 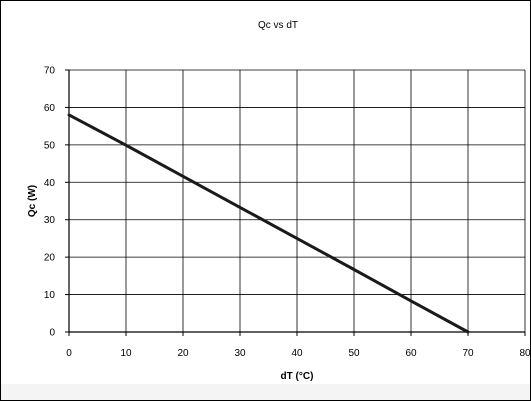 What do you see at coordinates (297, 376) in the screenshot?
I see `x-axis-title: dT (°C)` at bounding box center [297, 376].